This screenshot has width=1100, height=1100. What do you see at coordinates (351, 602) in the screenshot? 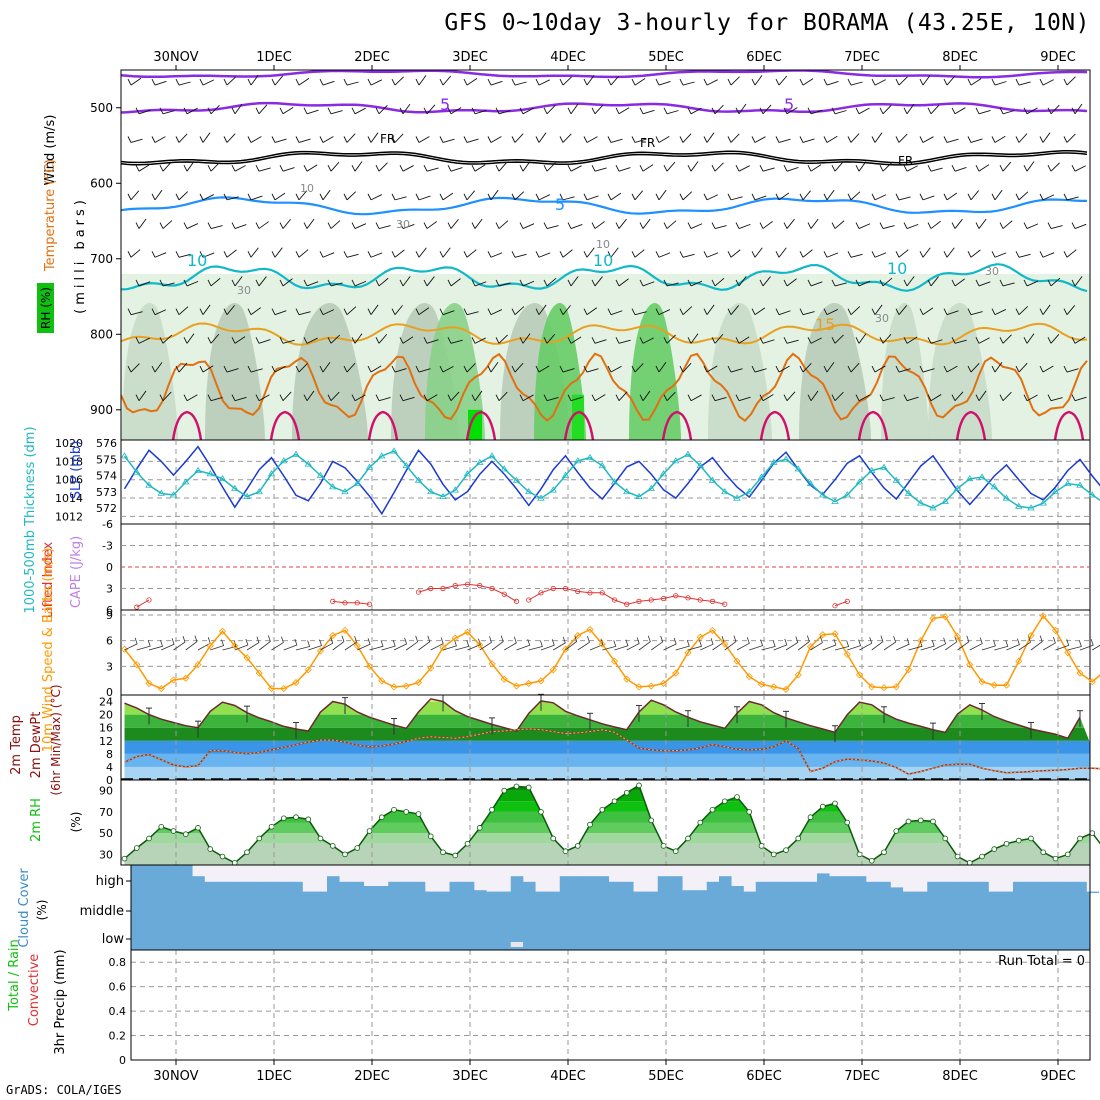
I see `series-line-lifted-index` at bounding box center [351, 602].